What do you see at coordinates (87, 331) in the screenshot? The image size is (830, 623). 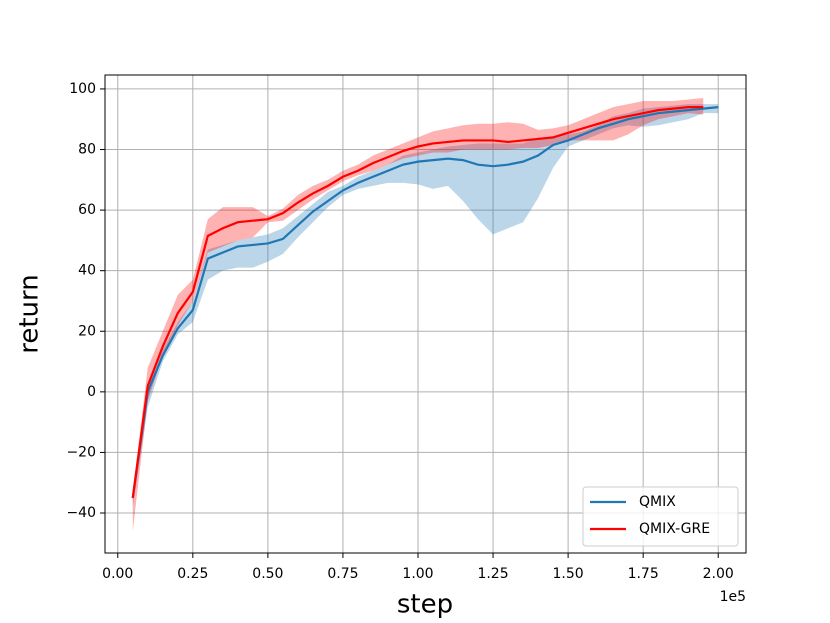 I see `y-tick-label: 20` at bounding box center [87, 331].